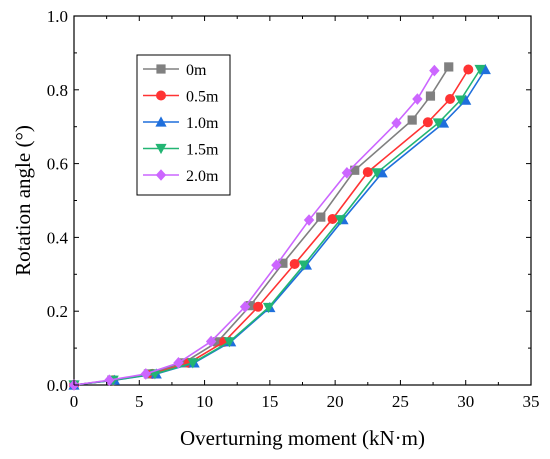 This screenshot has width=550, height=459. Describe the element at coordinates (57, 90) in the screenshot. I see `y-tick-label: 0.8` at that location.